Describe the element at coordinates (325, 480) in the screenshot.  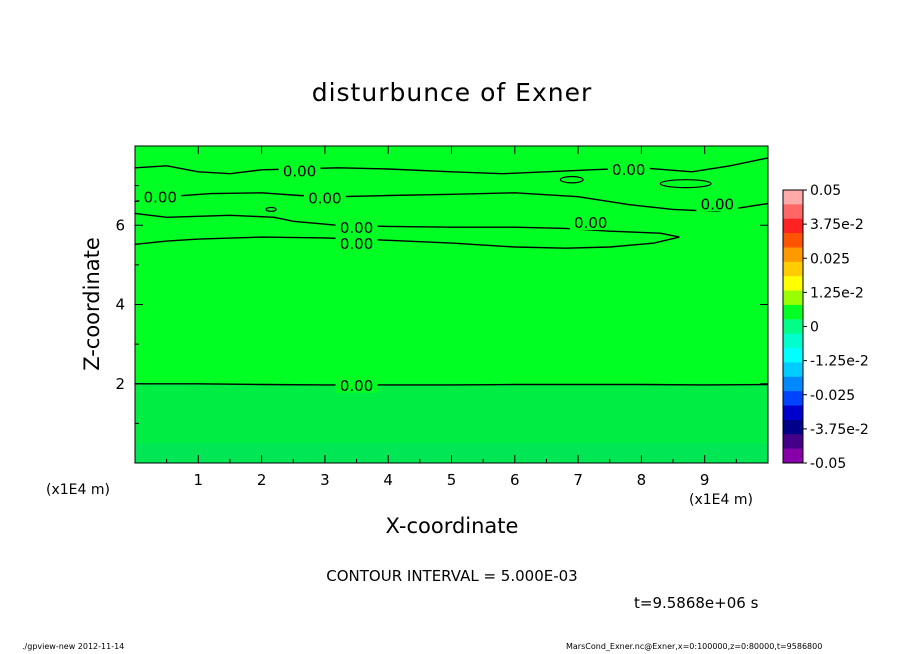
I see `x-tick-label: 3` at that location.